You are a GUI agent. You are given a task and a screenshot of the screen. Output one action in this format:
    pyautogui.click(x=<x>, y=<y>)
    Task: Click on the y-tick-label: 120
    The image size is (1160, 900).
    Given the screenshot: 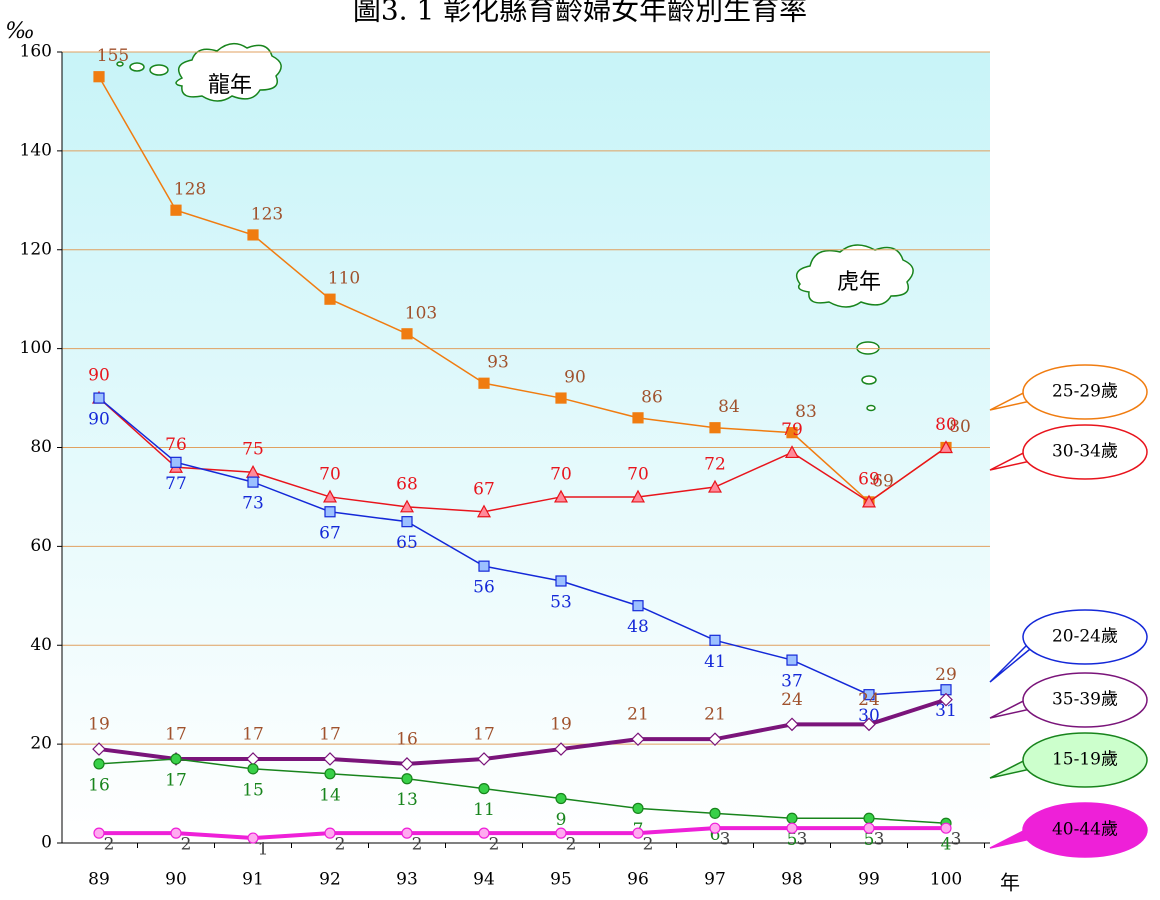 What is the action you would take?
    pyautogui.click(x=36, y=249)
    